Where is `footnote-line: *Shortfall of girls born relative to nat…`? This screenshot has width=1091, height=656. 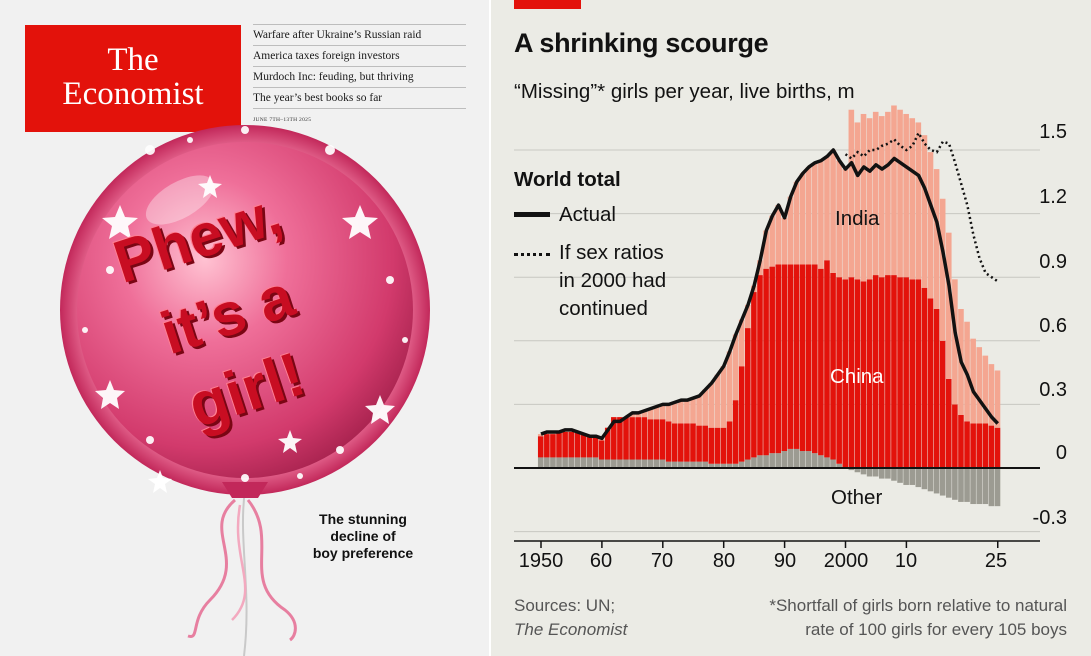 footnote-line: *Shortfall of girls born relative to nat… is located at coordinates (918, 605).